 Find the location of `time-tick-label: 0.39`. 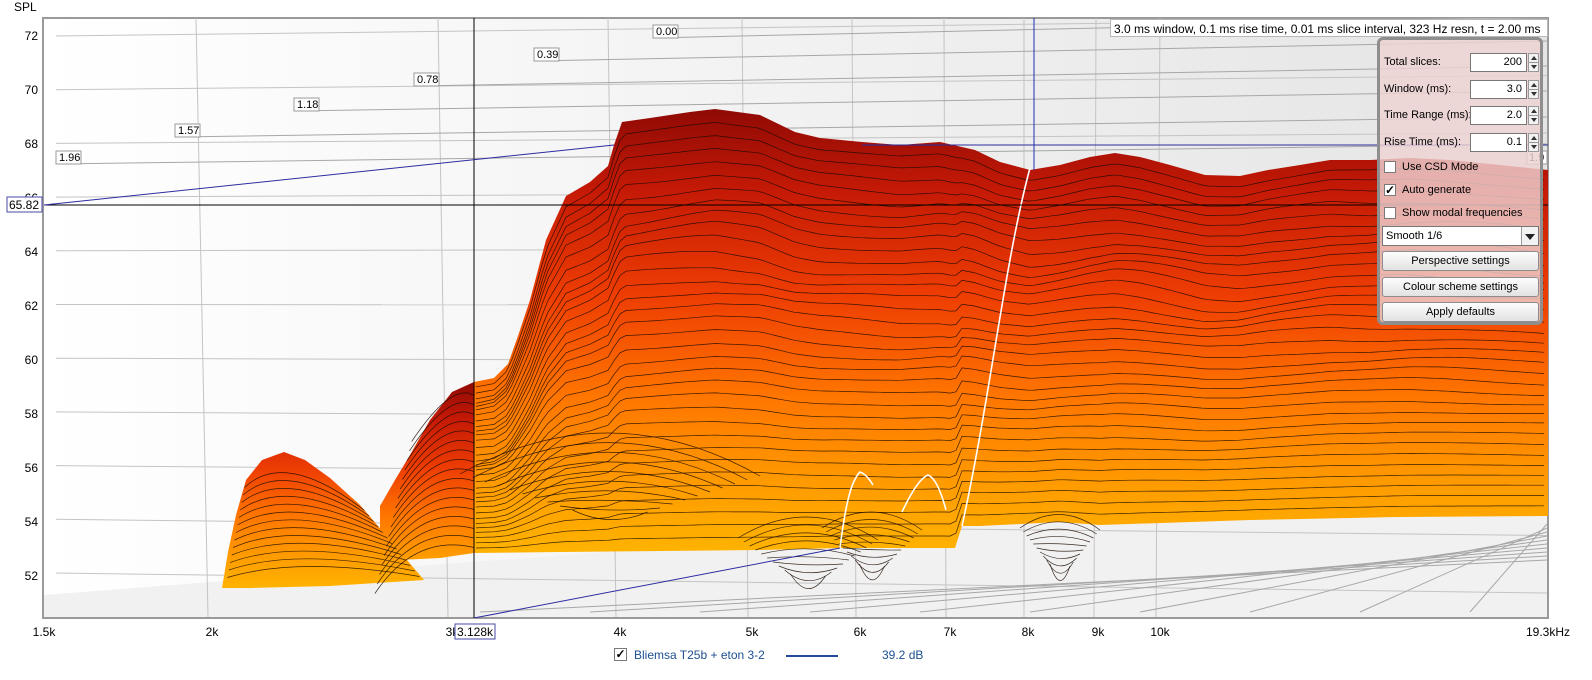

time-tick-label: 0.39 is located at coordinates (547, 55).